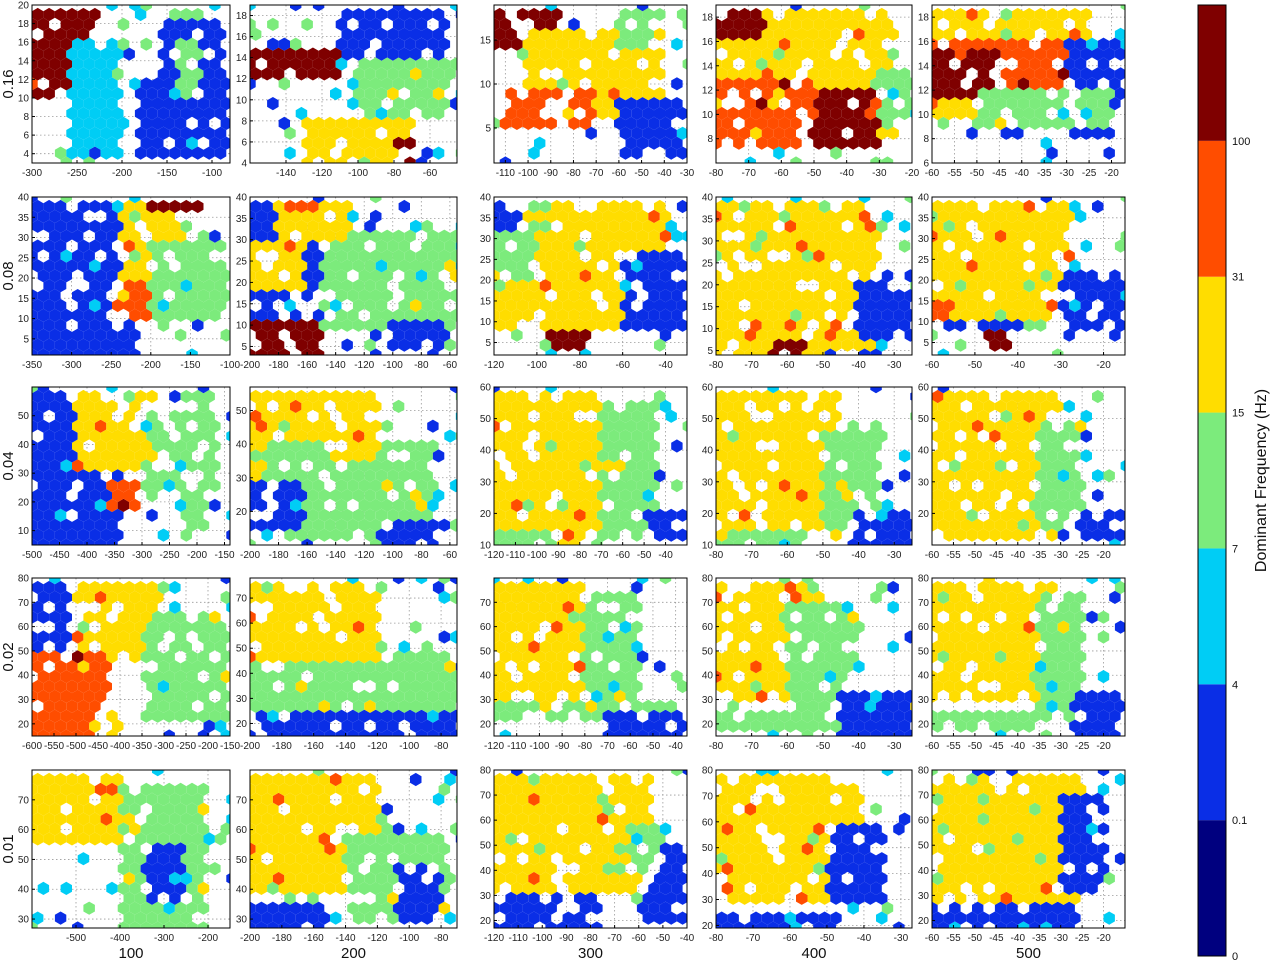 The image size is (1275, 965). What do you see at coordinates (924, 260) in the screenshot?
I see `y-tick-label: 25` at bounding box center [924, 260].